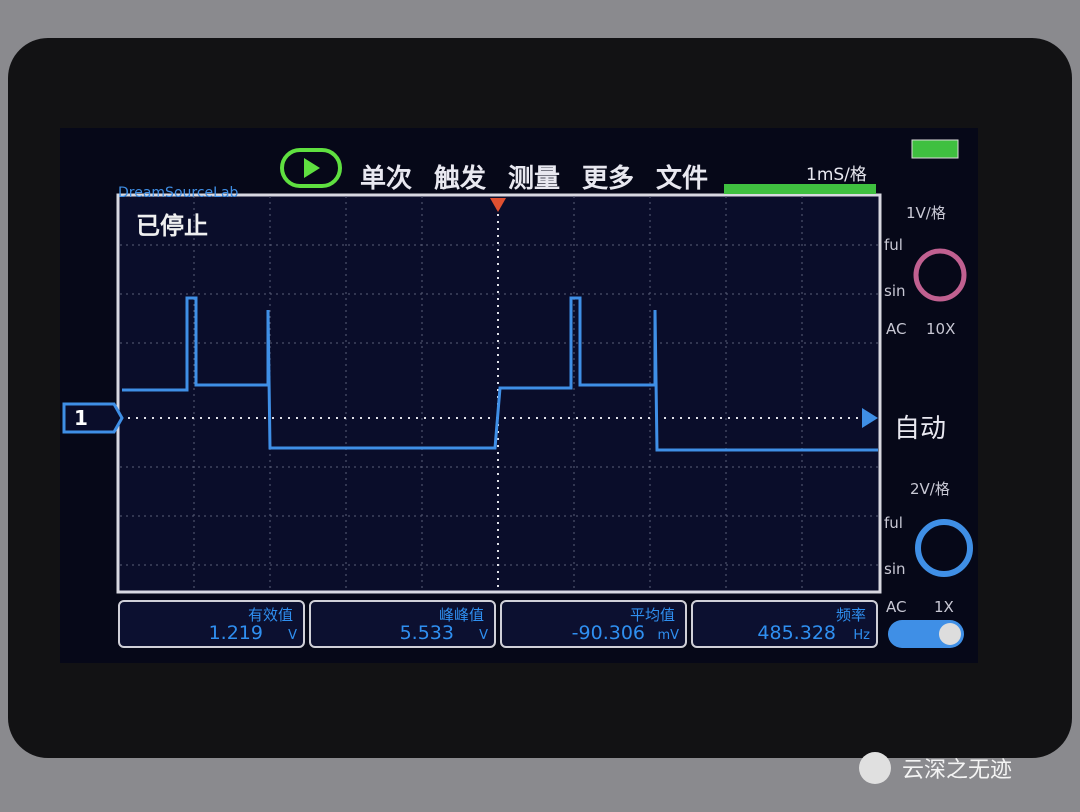  What do you see at coordinates (836, 175) in the screenshot?
I see `timebase: 1mS/格` at bounding box center [836, 175].